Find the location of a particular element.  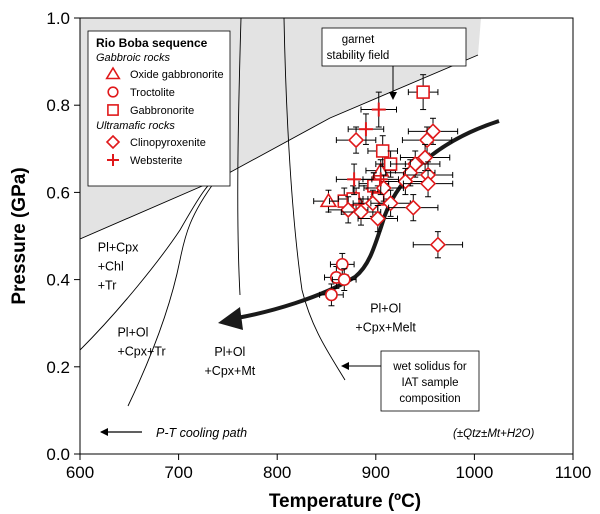

x-tick-label: 700 is located at coordinates (178, 472).